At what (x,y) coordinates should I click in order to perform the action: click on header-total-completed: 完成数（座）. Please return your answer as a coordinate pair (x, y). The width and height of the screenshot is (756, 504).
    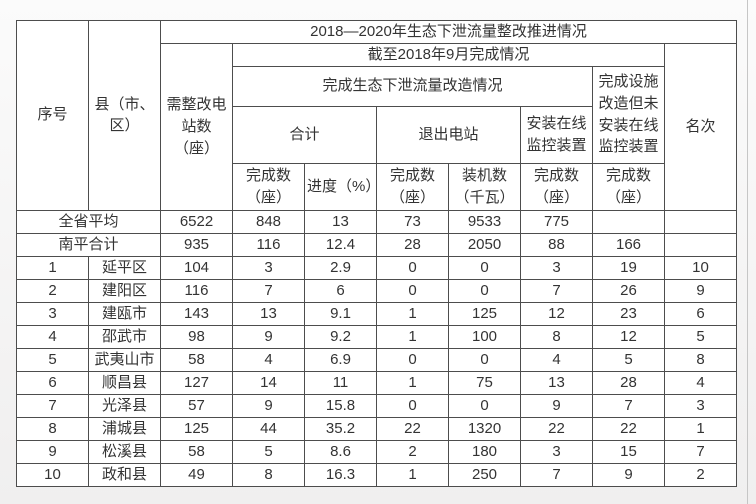
    Looking at the image, I should click on (268, 186).